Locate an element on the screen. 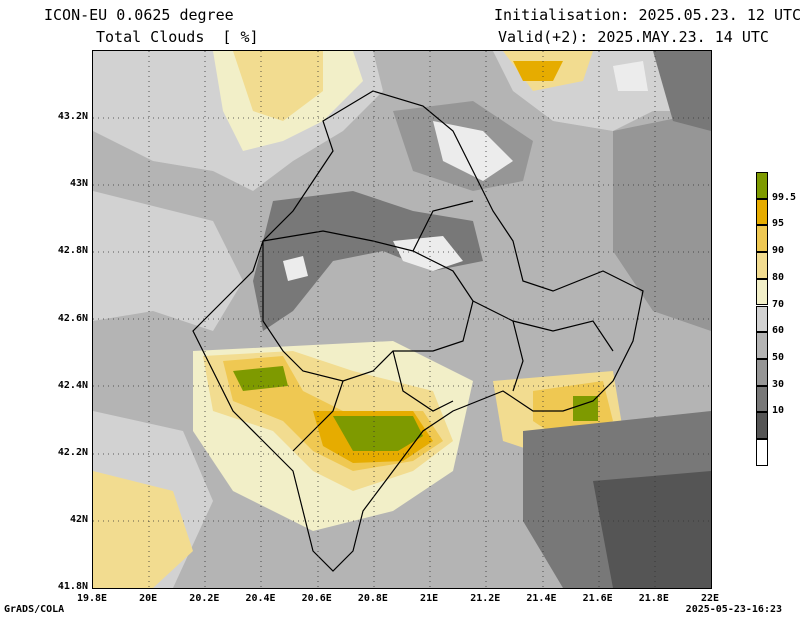 The height and width of the screenshot is (618, 800). model-title: ICON-EU 0.0625 degree is located at coordinates (139, 15).